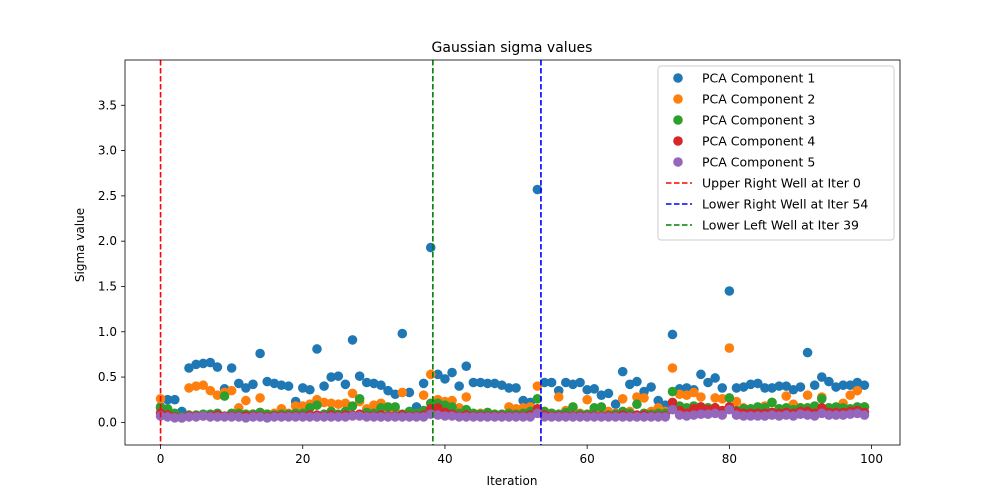  Describe the element at coordinates (758, 162) in the screenshot. I see `legend-label-series-5: PCA Component 5` at that location.